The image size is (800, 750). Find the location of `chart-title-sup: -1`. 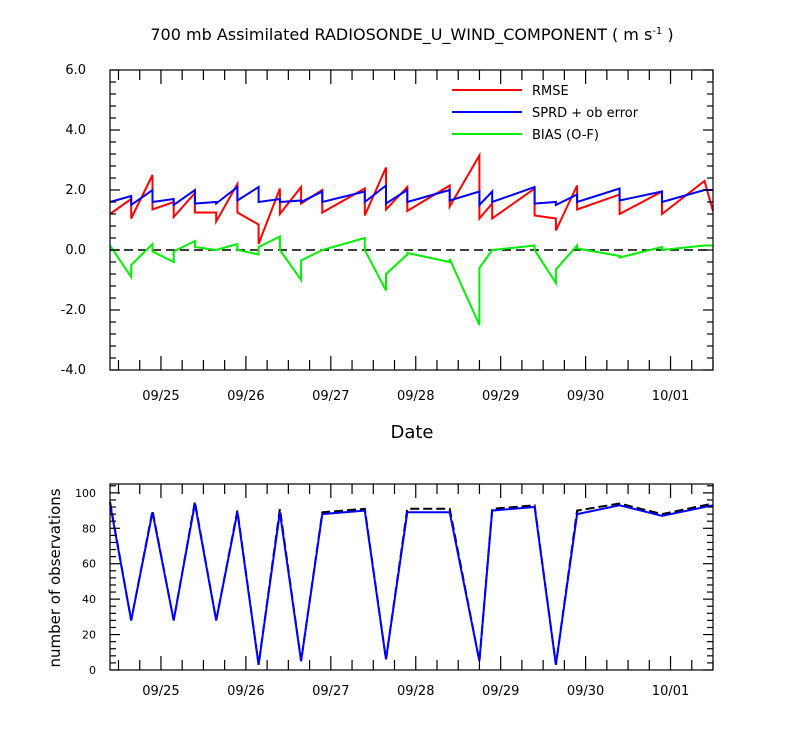

chart-title-sup: -1 is located at coordinates (657, 31).